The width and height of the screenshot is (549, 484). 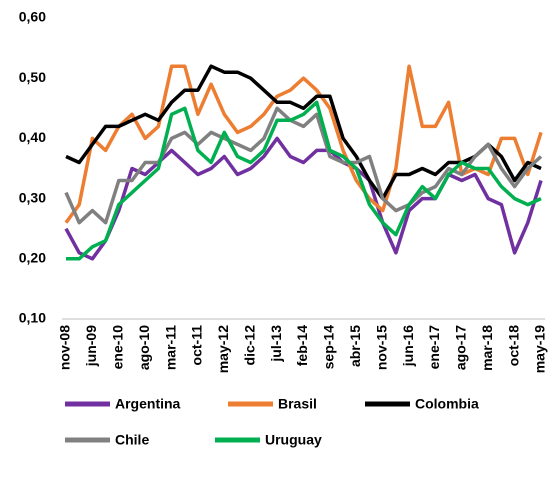 I want to click on x-tick-label: ene-10, so click(x=117, y=347).